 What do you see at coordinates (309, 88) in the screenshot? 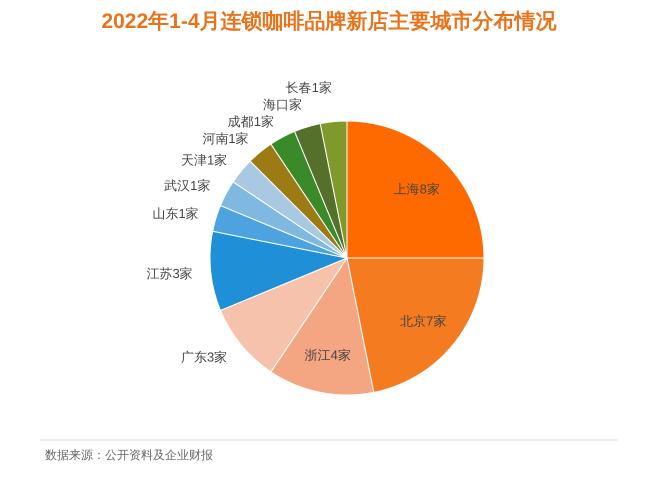
I see `slice-label: 长春1家` at bounding box center [309, 88].